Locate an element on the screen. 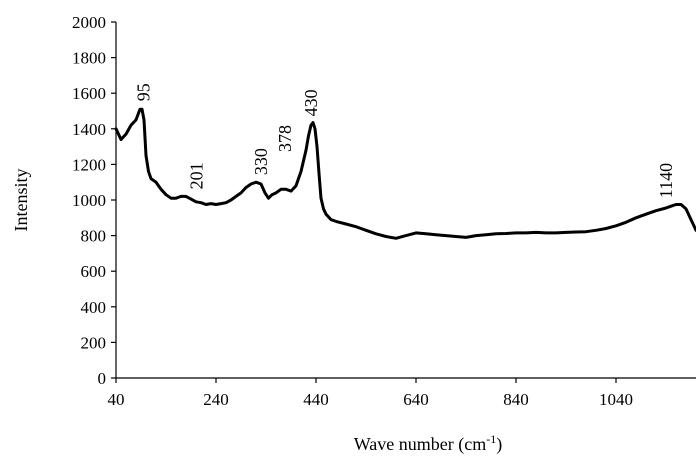 The width and height of the screenshot is (696, 459). x-tick-label: 440 is located at coordinates (316, 399).